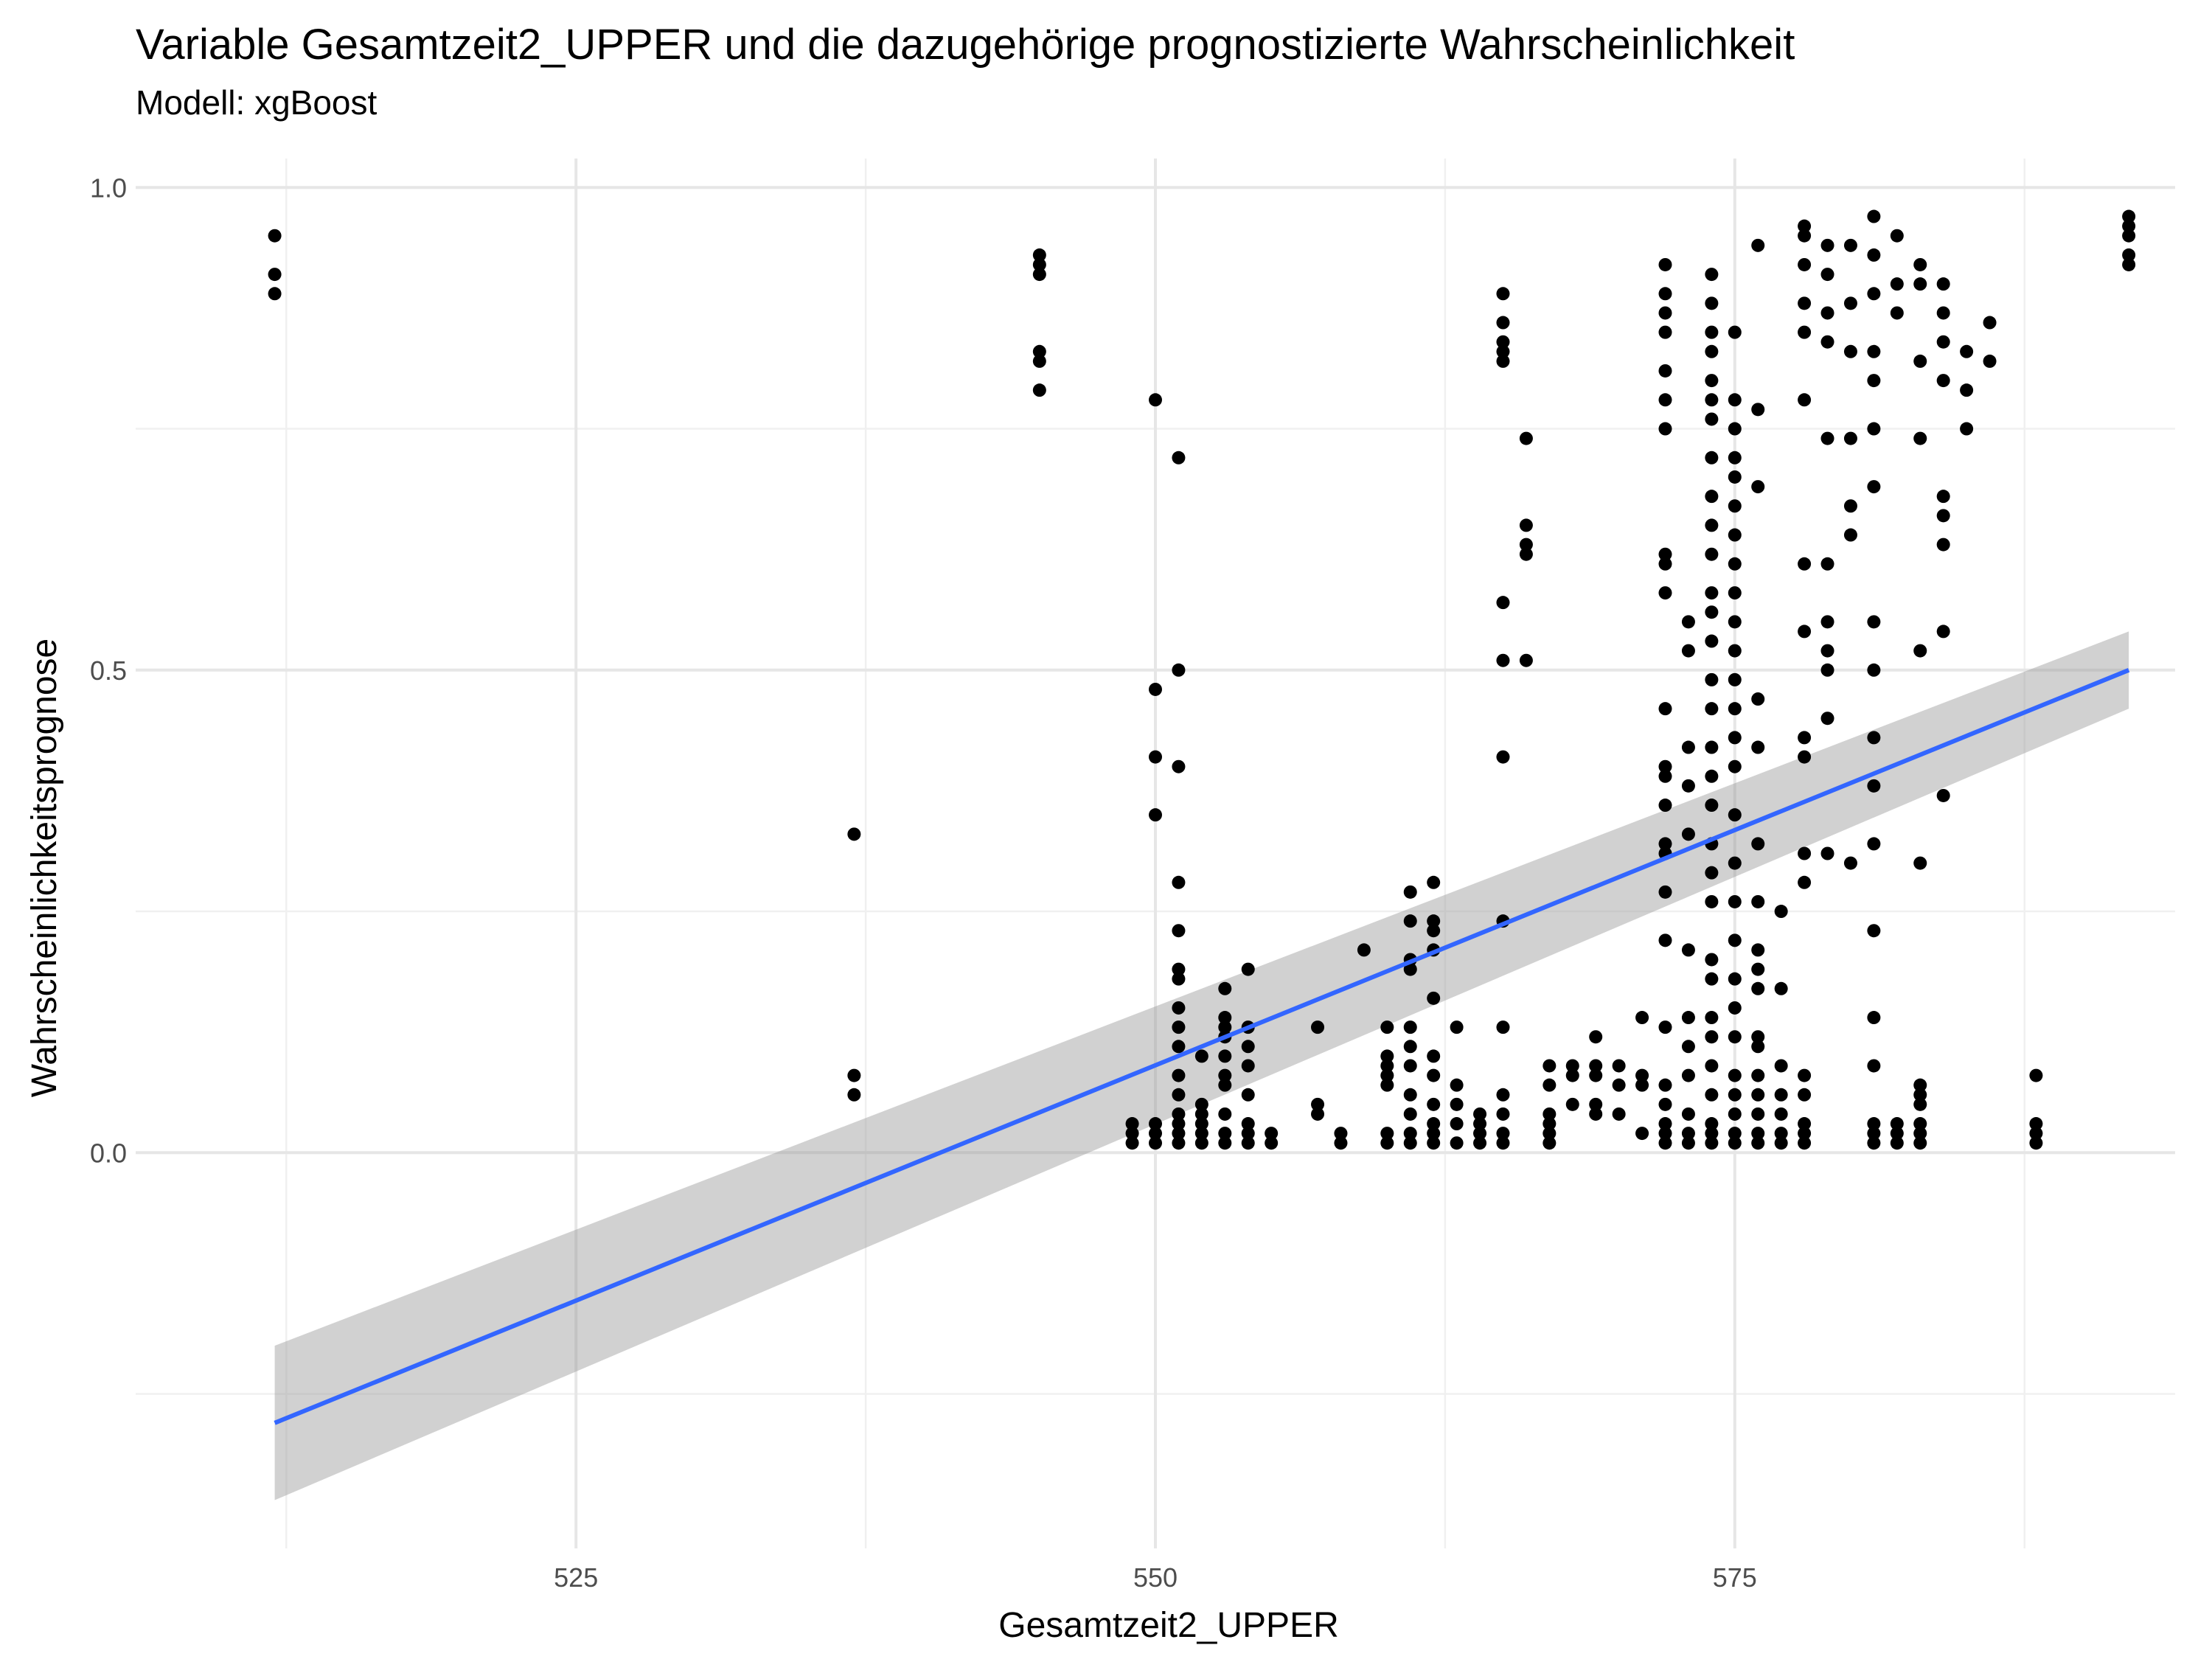 The width and height of the screenshot is (2212, 1659). Describe the element at coordinates (576, 1577) in the screenshot. I see `x-tick-label: 525` at that location.